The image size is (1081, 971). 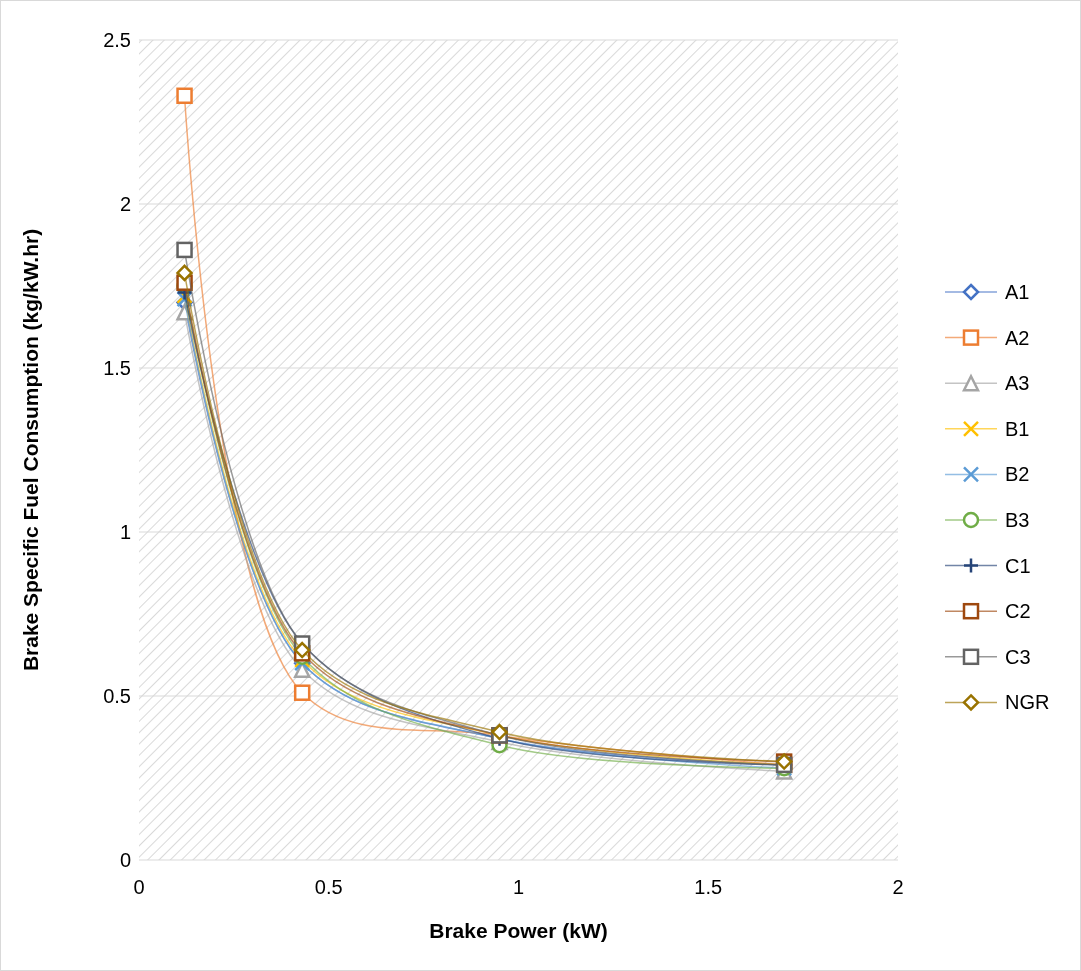 I want to click on y-tick-label: 0.5, so click(x=117, y=696).